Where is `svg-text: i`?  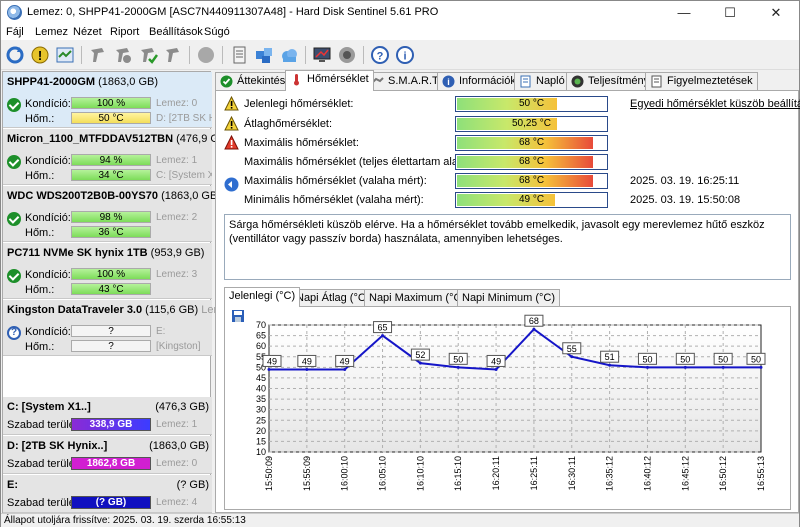
svg-text: i is located at coordinates (404, 57).